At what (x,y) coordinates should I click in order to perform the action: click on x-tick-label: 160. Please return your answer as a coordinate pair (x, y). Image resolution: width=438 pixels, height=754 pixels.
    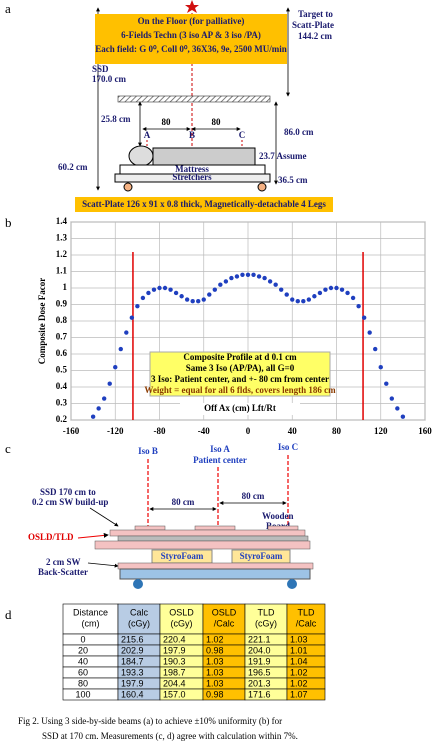
    Looking at the image, I should click on (425, 431).